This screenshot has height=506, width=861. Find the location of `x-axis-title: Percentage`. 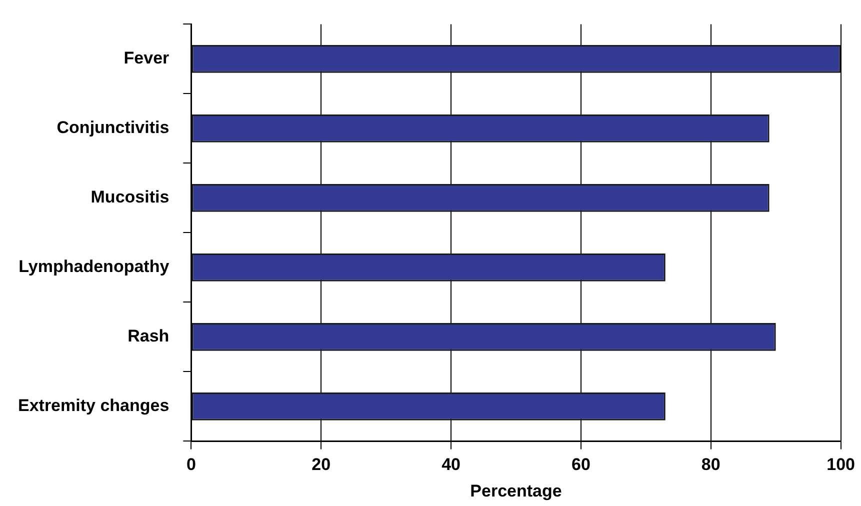

x-axis-title: Percentage is located at coordinates (516, 490).